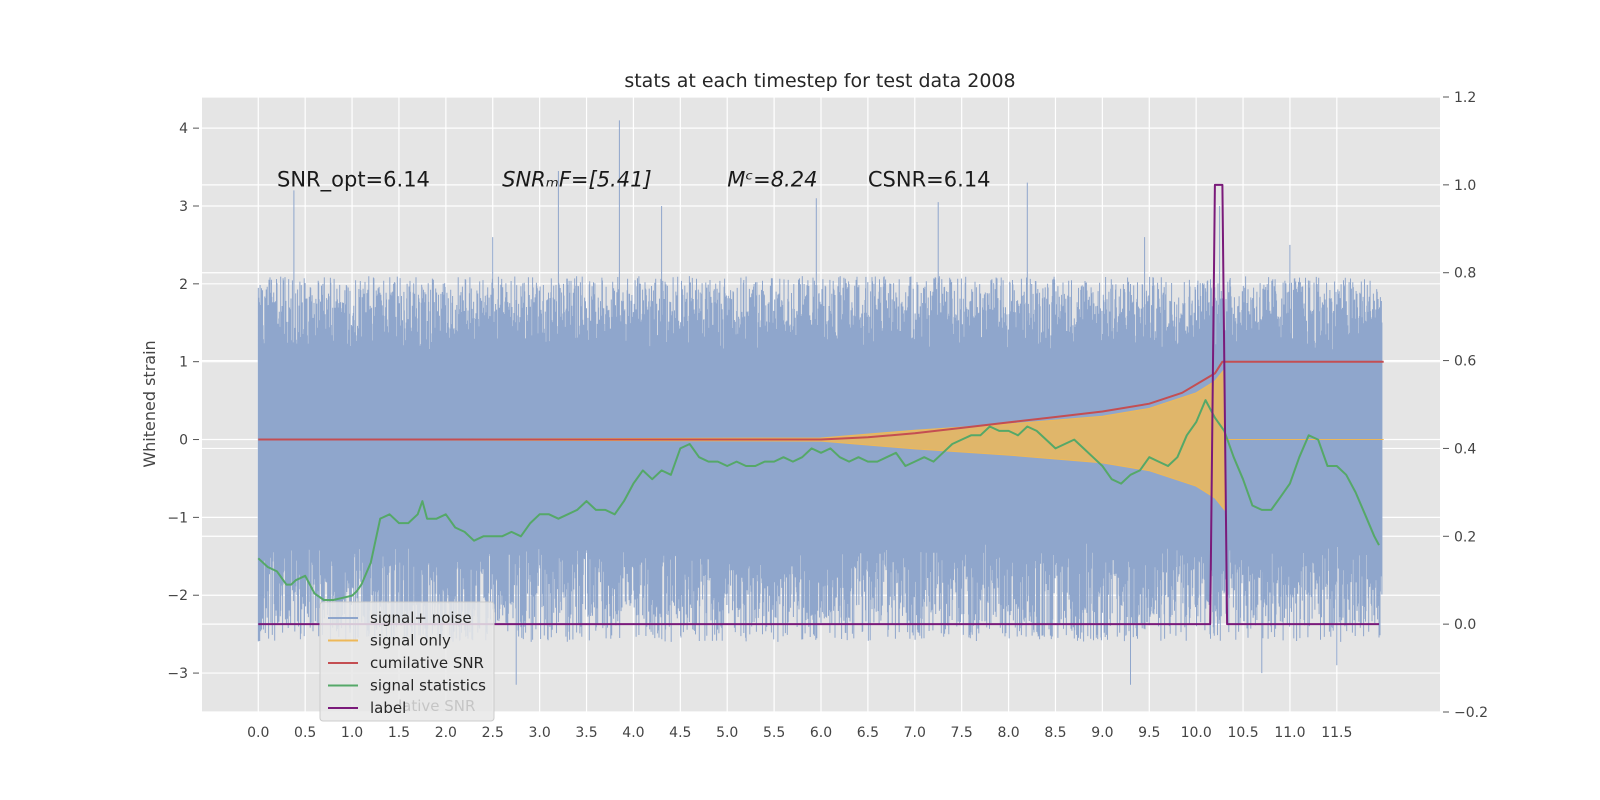  I want to click on y-tick-label: 3, so click(183, 207).